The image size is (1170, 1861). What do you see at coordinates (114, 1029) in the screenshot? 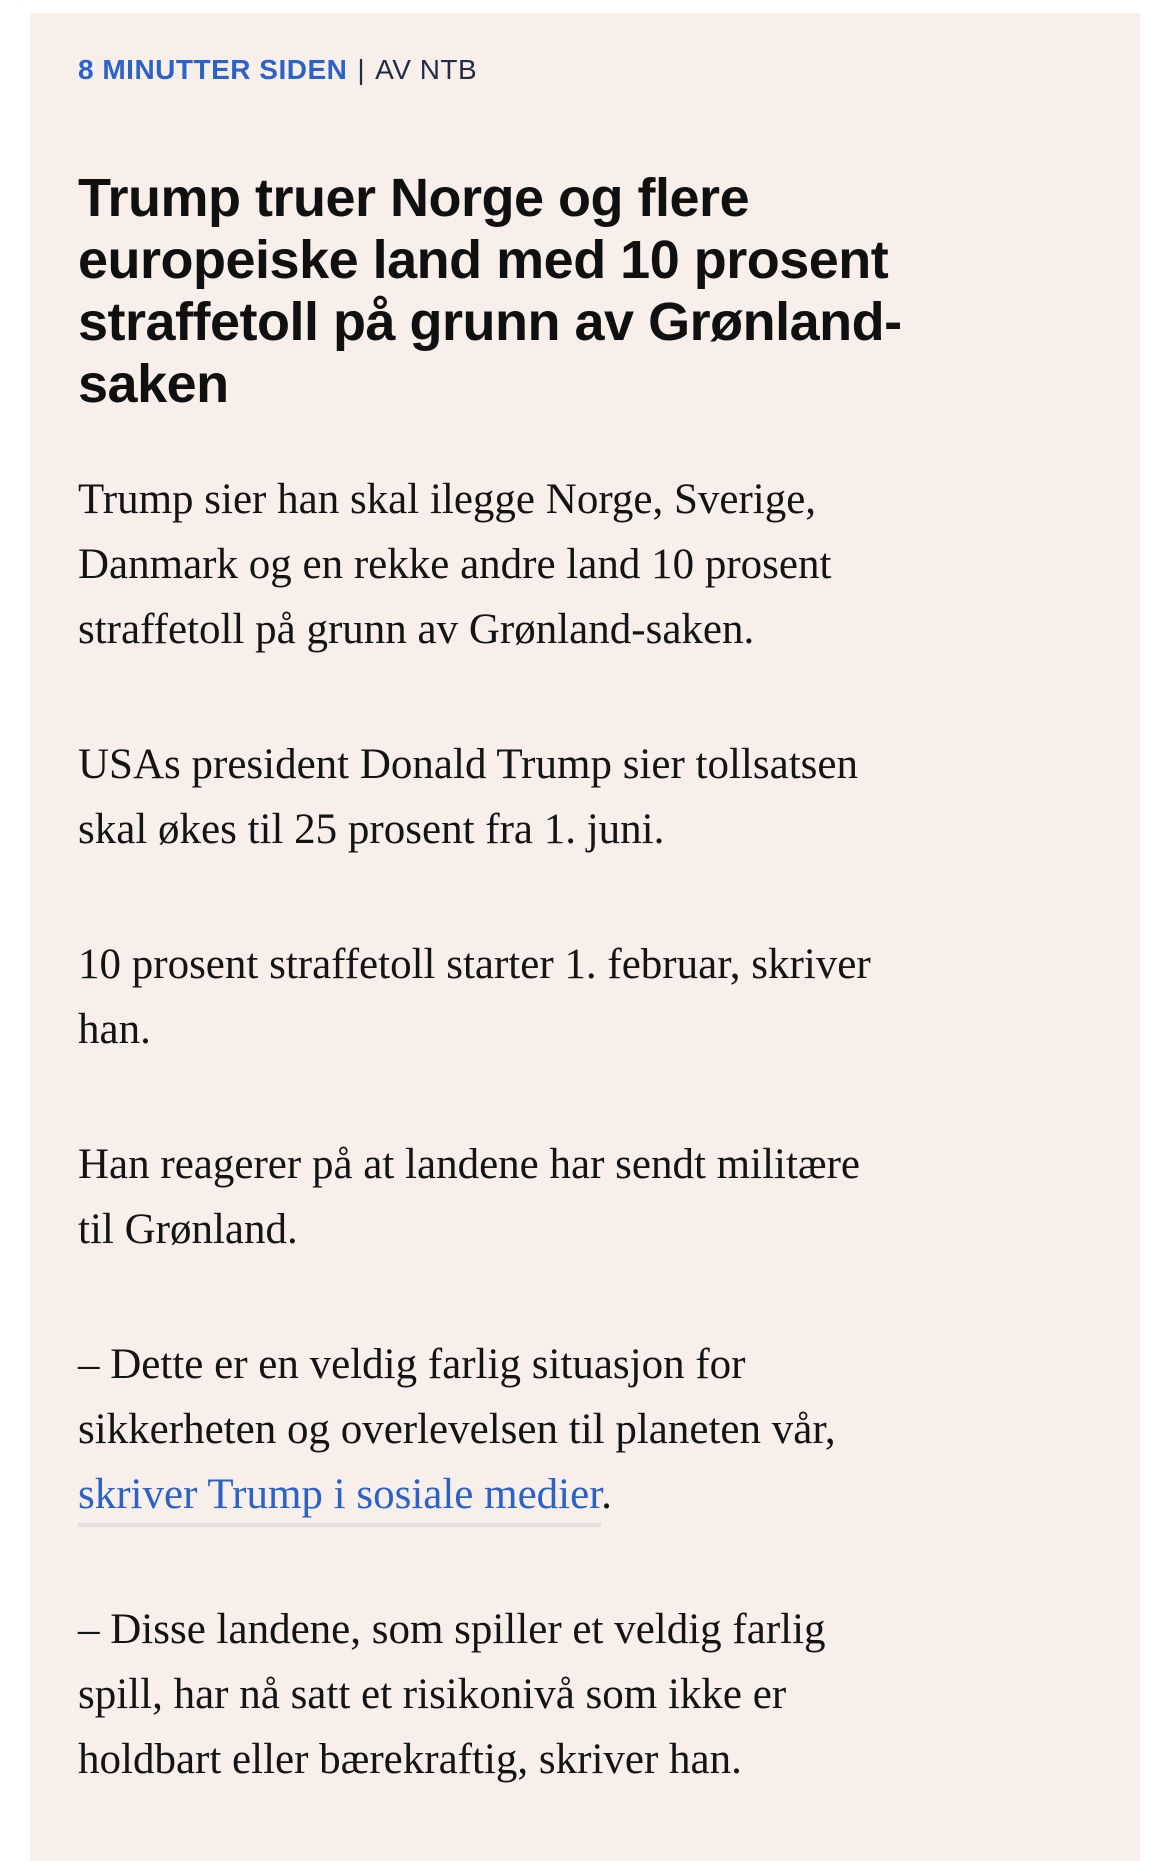
I see `body-line: han.` at bounding box center [114, 1029].